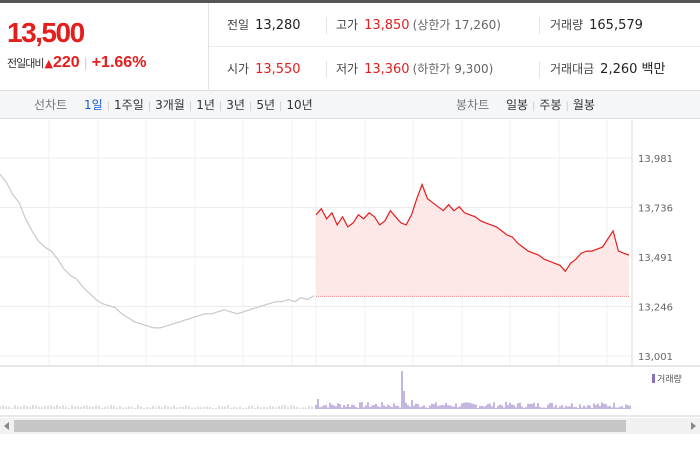 The image size is (700, 450). What do you see at coordinates (129, 105) in the screenshot?
I see `tab-line-period-1: 1주일` at bounding box center [129, 105].